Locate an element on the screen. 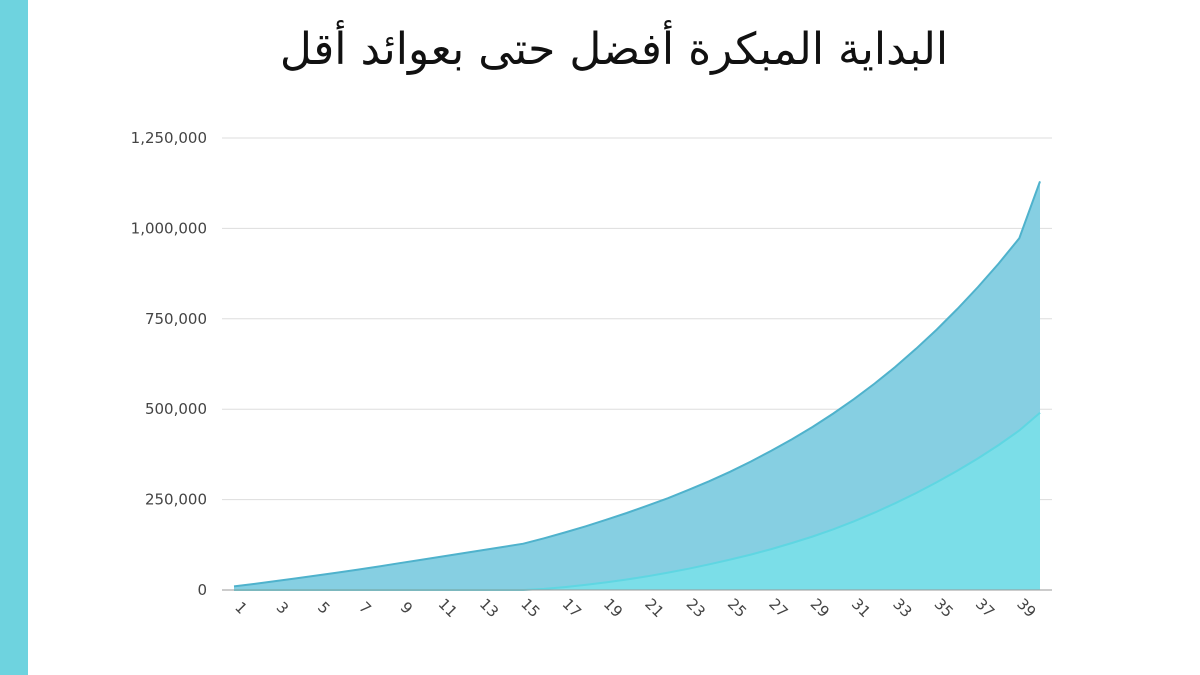 Image resolution: width=1200 pixels, height=675 pixels. y-tick-label: 500,000 is located at coordinates (176, 409).